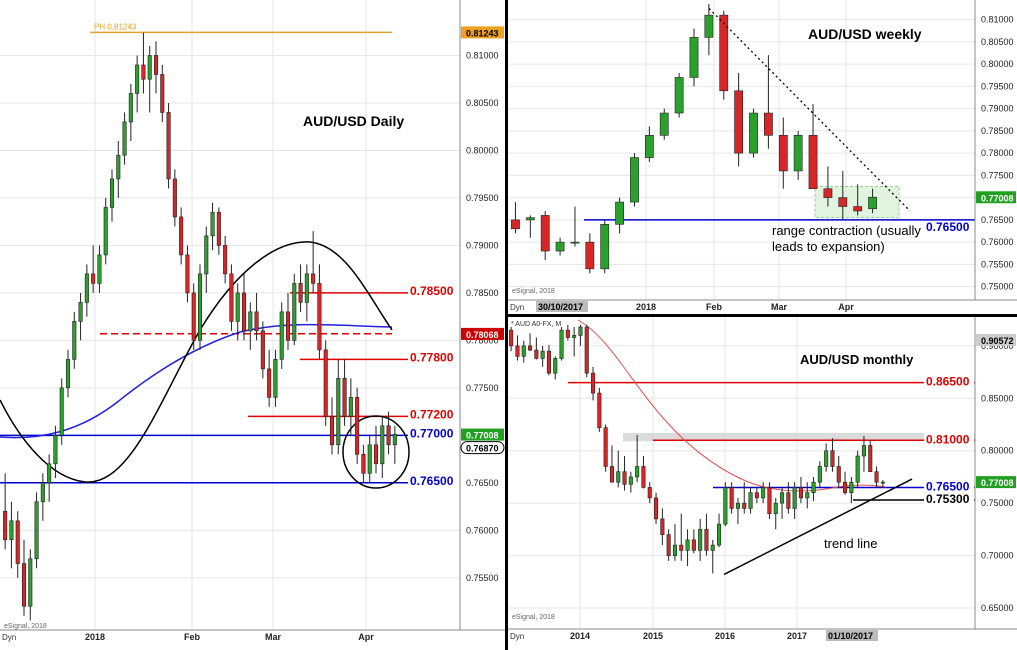 This screenshot has height=650, width=1017. I want to click on m-ytick-label: 0.75000, so click(997, 503).